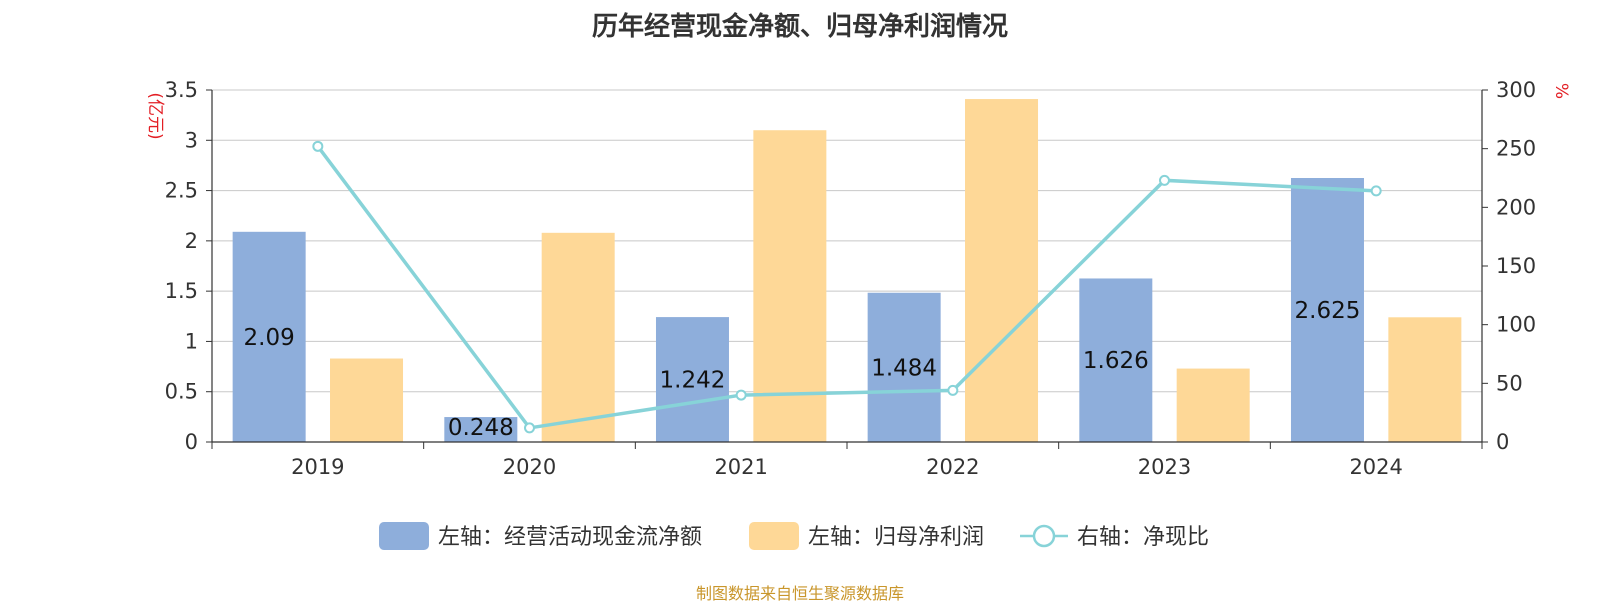  I want to click on cash-flow-data-label: 1.484, so click(904, 368).